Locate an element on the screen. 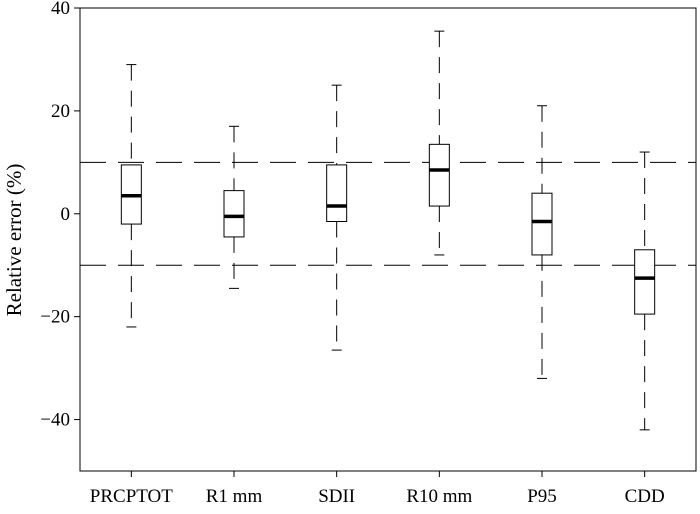 The image size is (700, 514). x-category-label: R10 mm is located at coordinates (439, 496).